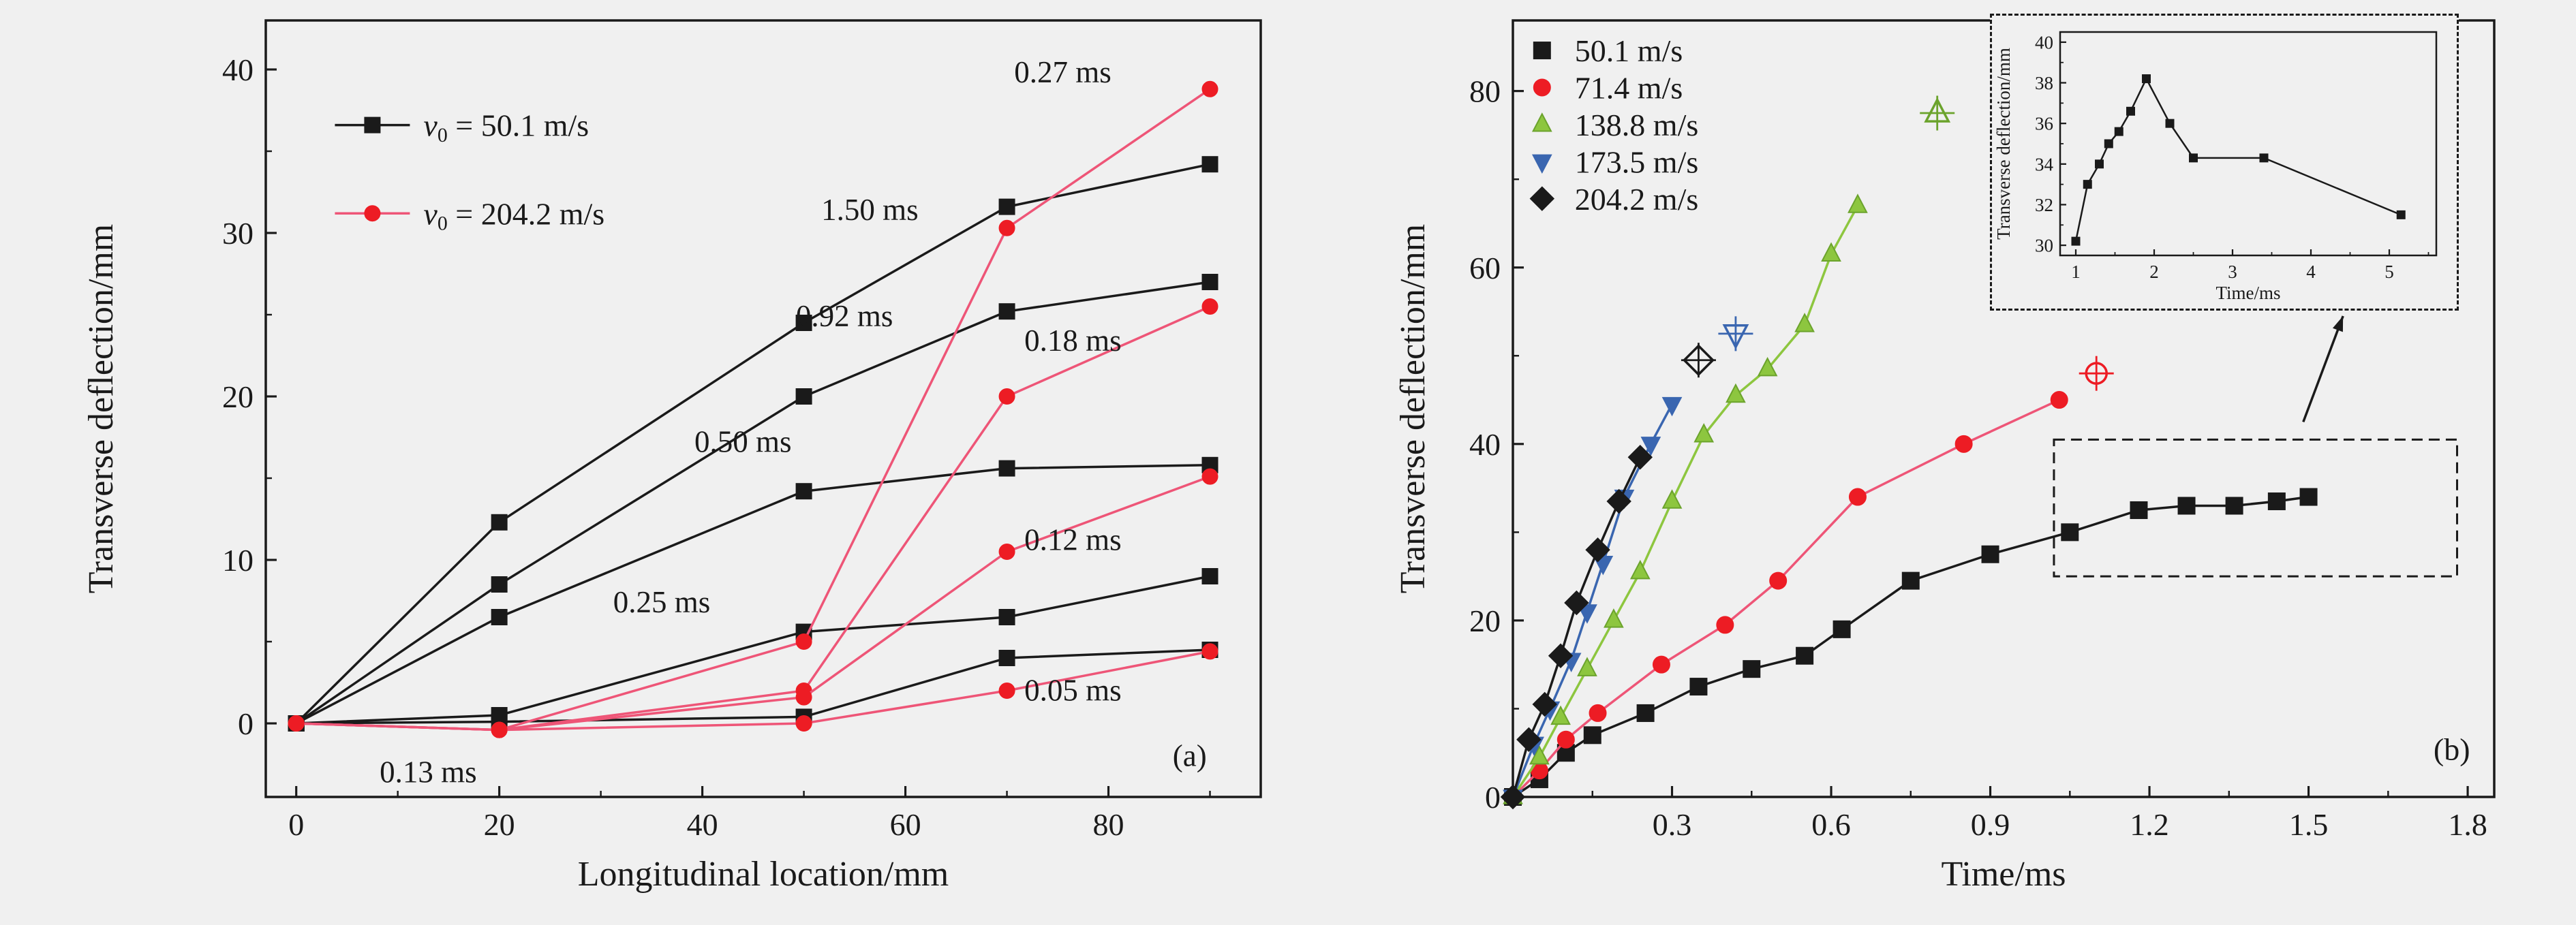 The width and height of the screenshot is (2576, 925). Describe the element at coordinates (238, 234) in the screenshot. I see `y-tick-label: 30` at that location.